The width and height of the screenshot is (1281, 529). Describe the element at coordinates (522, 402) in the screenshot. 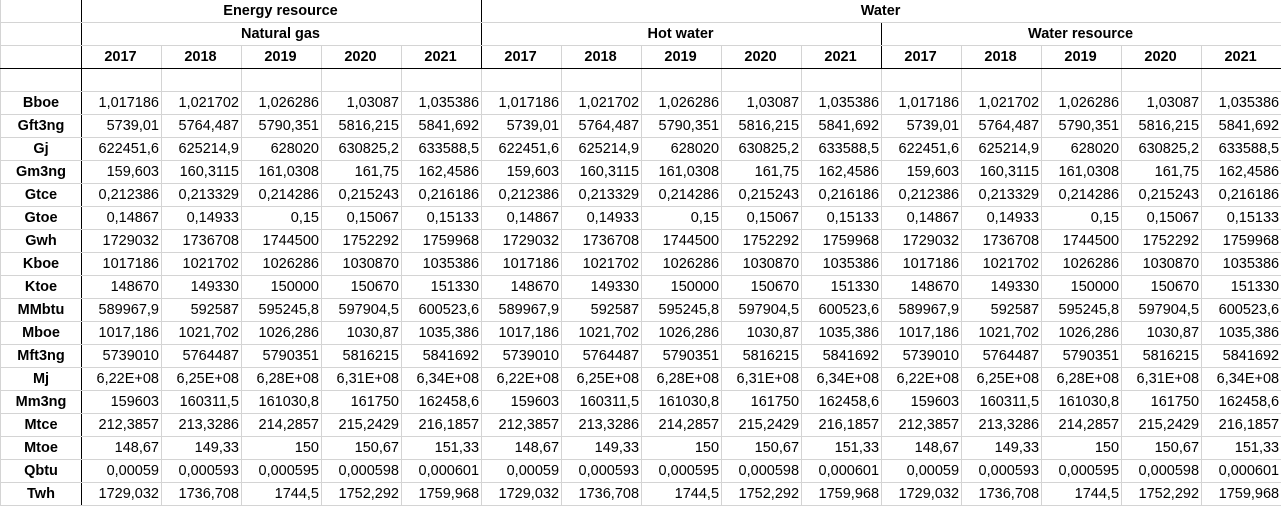

I see `value-cell: 159603` at that location.